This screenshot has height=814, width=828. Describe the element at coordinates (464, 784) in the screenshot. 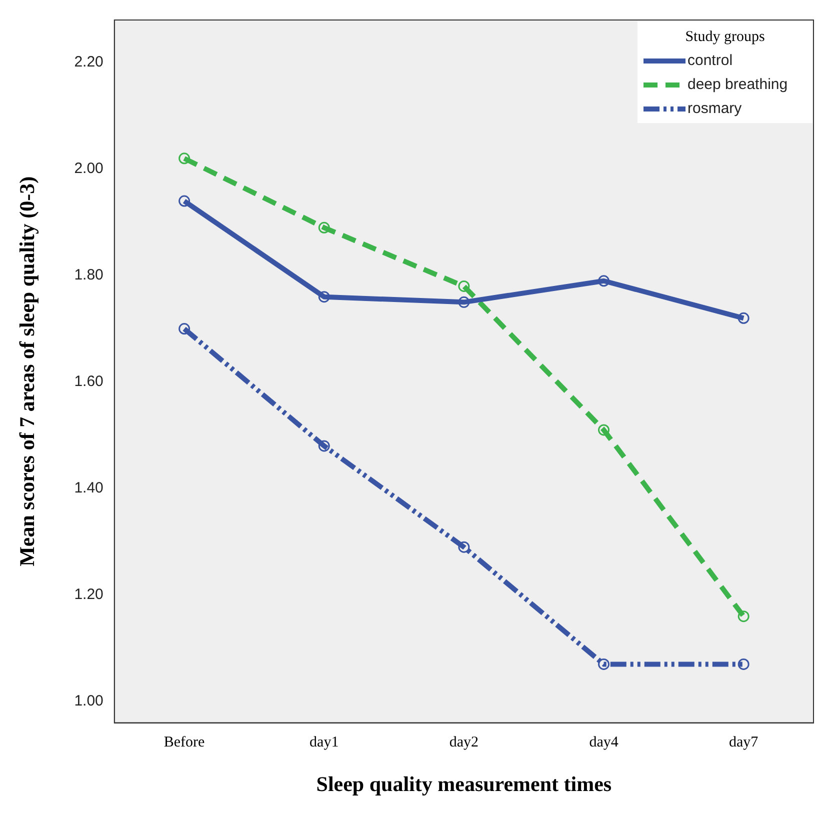

I see `x-axis-title: Sleep quality measurement times` at that location.